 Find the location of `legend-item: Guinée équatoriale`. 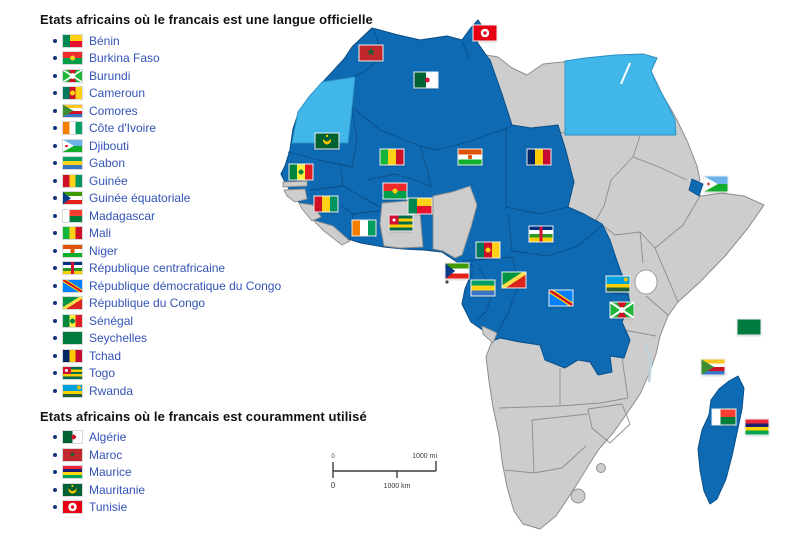

legend-item: Guinée équatoriale is located at coordinates (219, 199).